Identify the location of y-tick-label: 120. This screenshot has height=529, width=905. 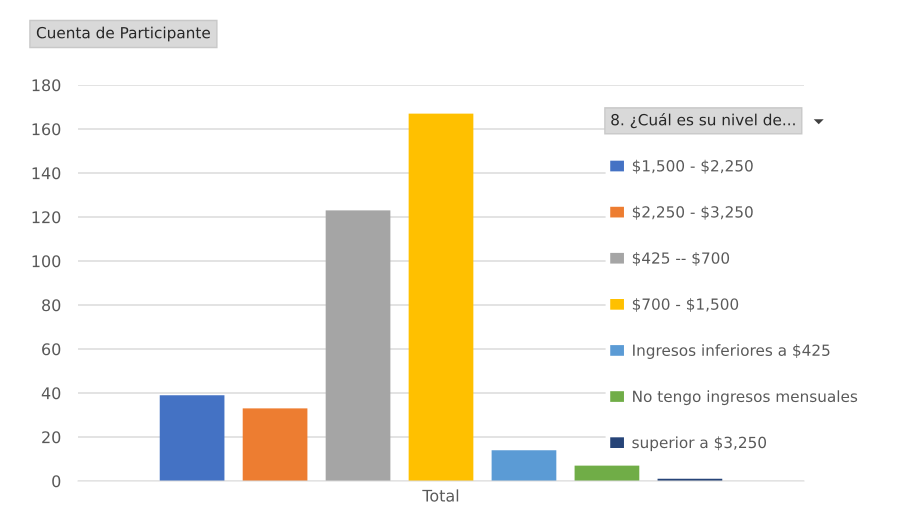
(46, 217).